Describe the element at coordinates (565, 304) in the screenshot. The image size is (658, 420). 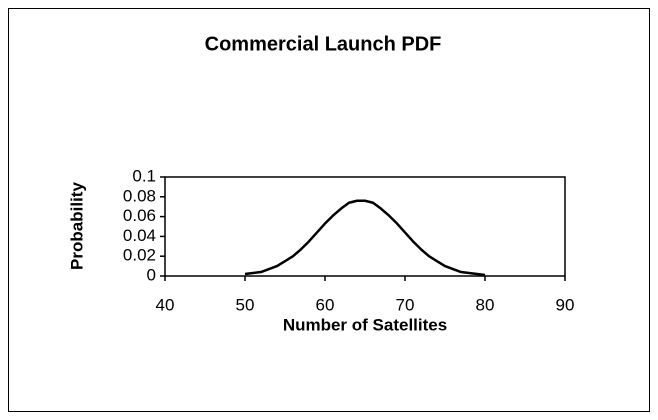
I see `x-tick-label: 90` at that location.